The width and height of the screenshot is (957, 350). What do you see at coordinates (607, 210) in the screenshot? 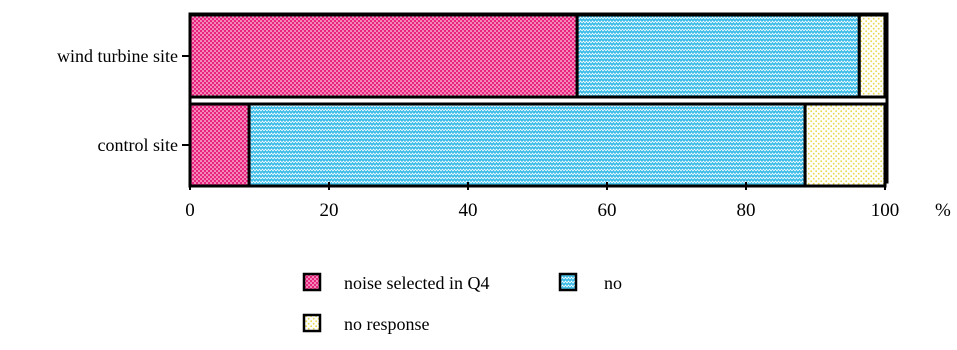
I see `x-tick-label: 60` at bounding box center [607, 210].